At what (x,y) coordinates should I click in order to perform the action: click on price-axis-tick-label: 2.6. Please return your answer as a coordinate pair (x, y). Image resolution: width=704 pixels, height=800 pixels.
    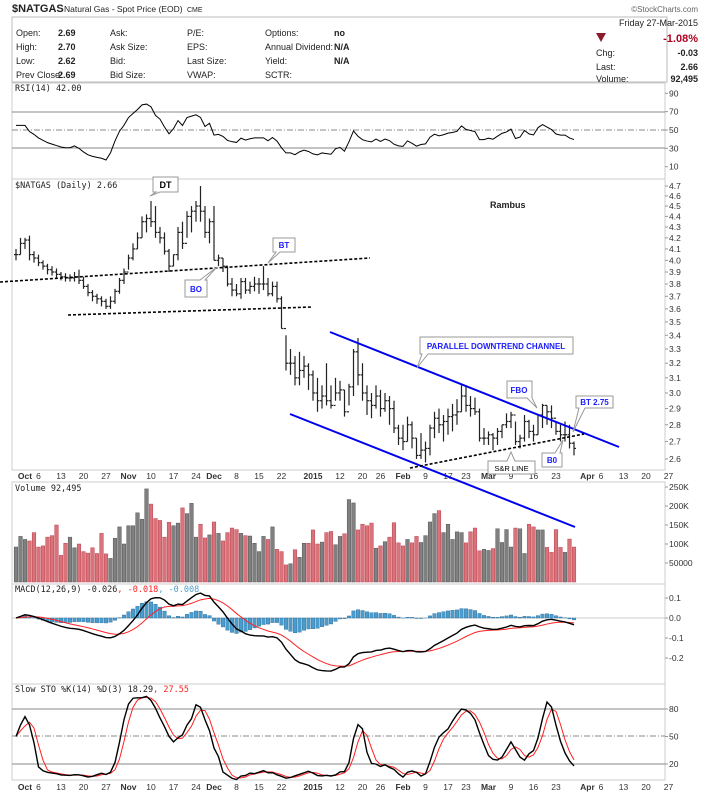
    Looking at the image, I should click on (675, 459).